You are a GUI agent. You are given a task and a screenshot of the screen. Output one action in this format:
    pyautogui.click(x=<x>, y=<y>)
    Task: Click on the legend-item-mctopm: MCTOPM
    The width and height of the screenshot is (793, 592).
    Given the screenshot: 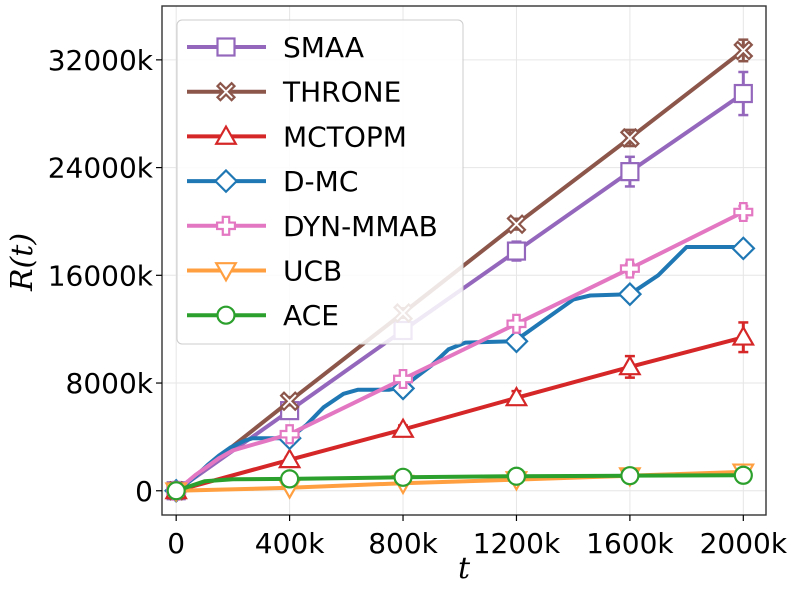 What is the action you would take?
    pyautogui.click(x=297, y=136)
    